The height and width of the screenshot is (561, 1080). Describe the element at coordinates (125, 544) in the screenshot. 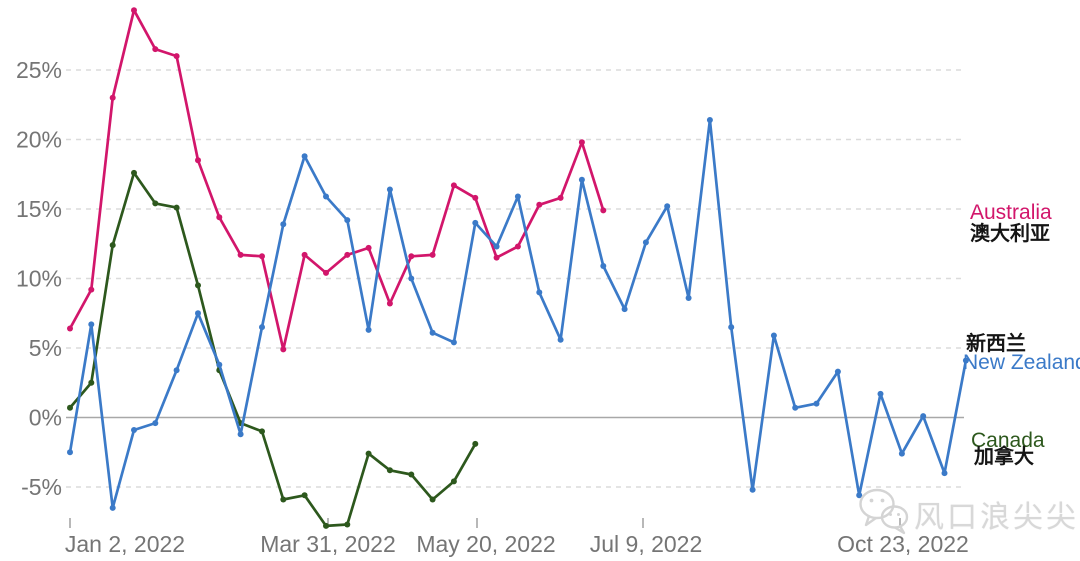

I see `x-axis-label: Jan 2, 2022` at that location.